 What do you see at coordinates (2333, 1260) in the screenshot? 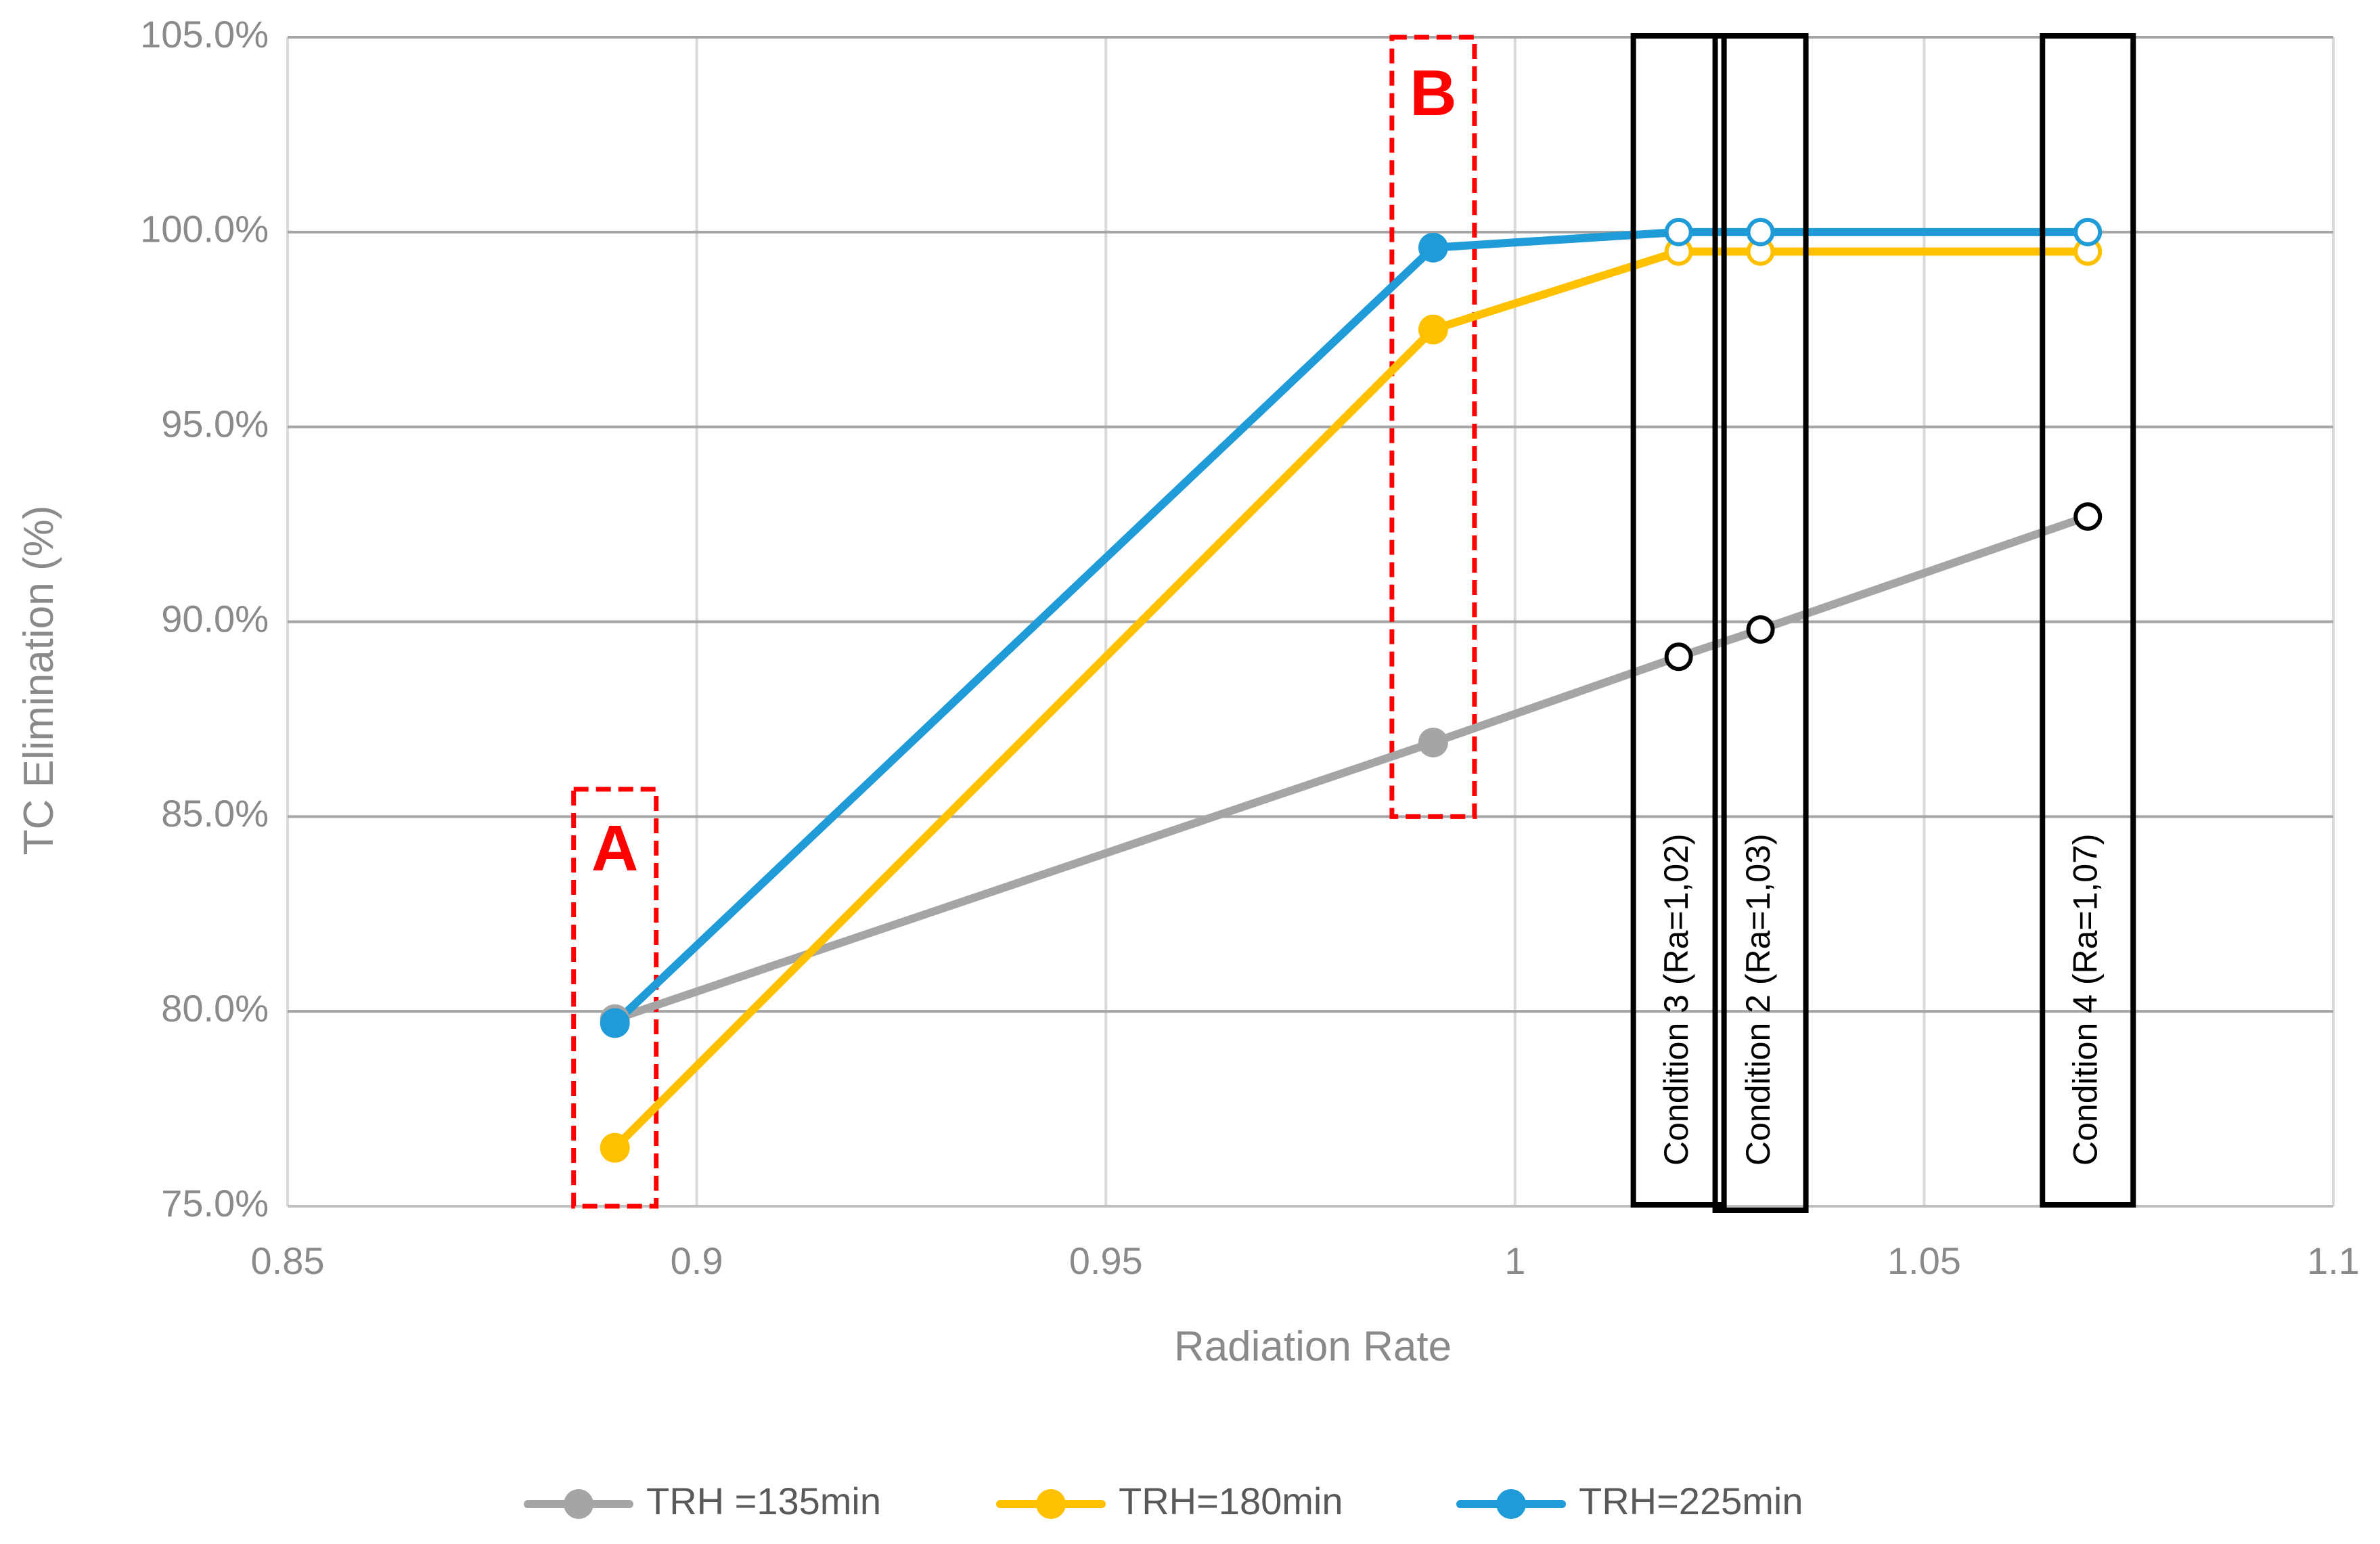
I see `x-tick-label: 1.1` at bounding box center [2333, 1260].